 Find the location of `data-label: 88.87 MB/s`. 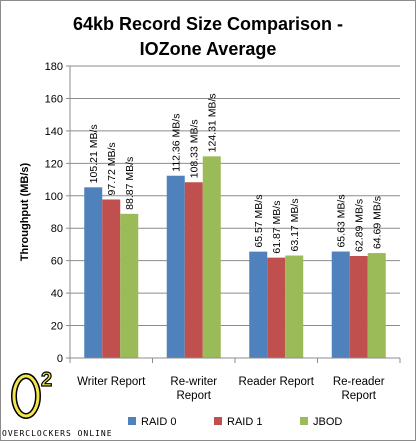

data-label: 88.87 MB/s is located at coordinates (130, 183).